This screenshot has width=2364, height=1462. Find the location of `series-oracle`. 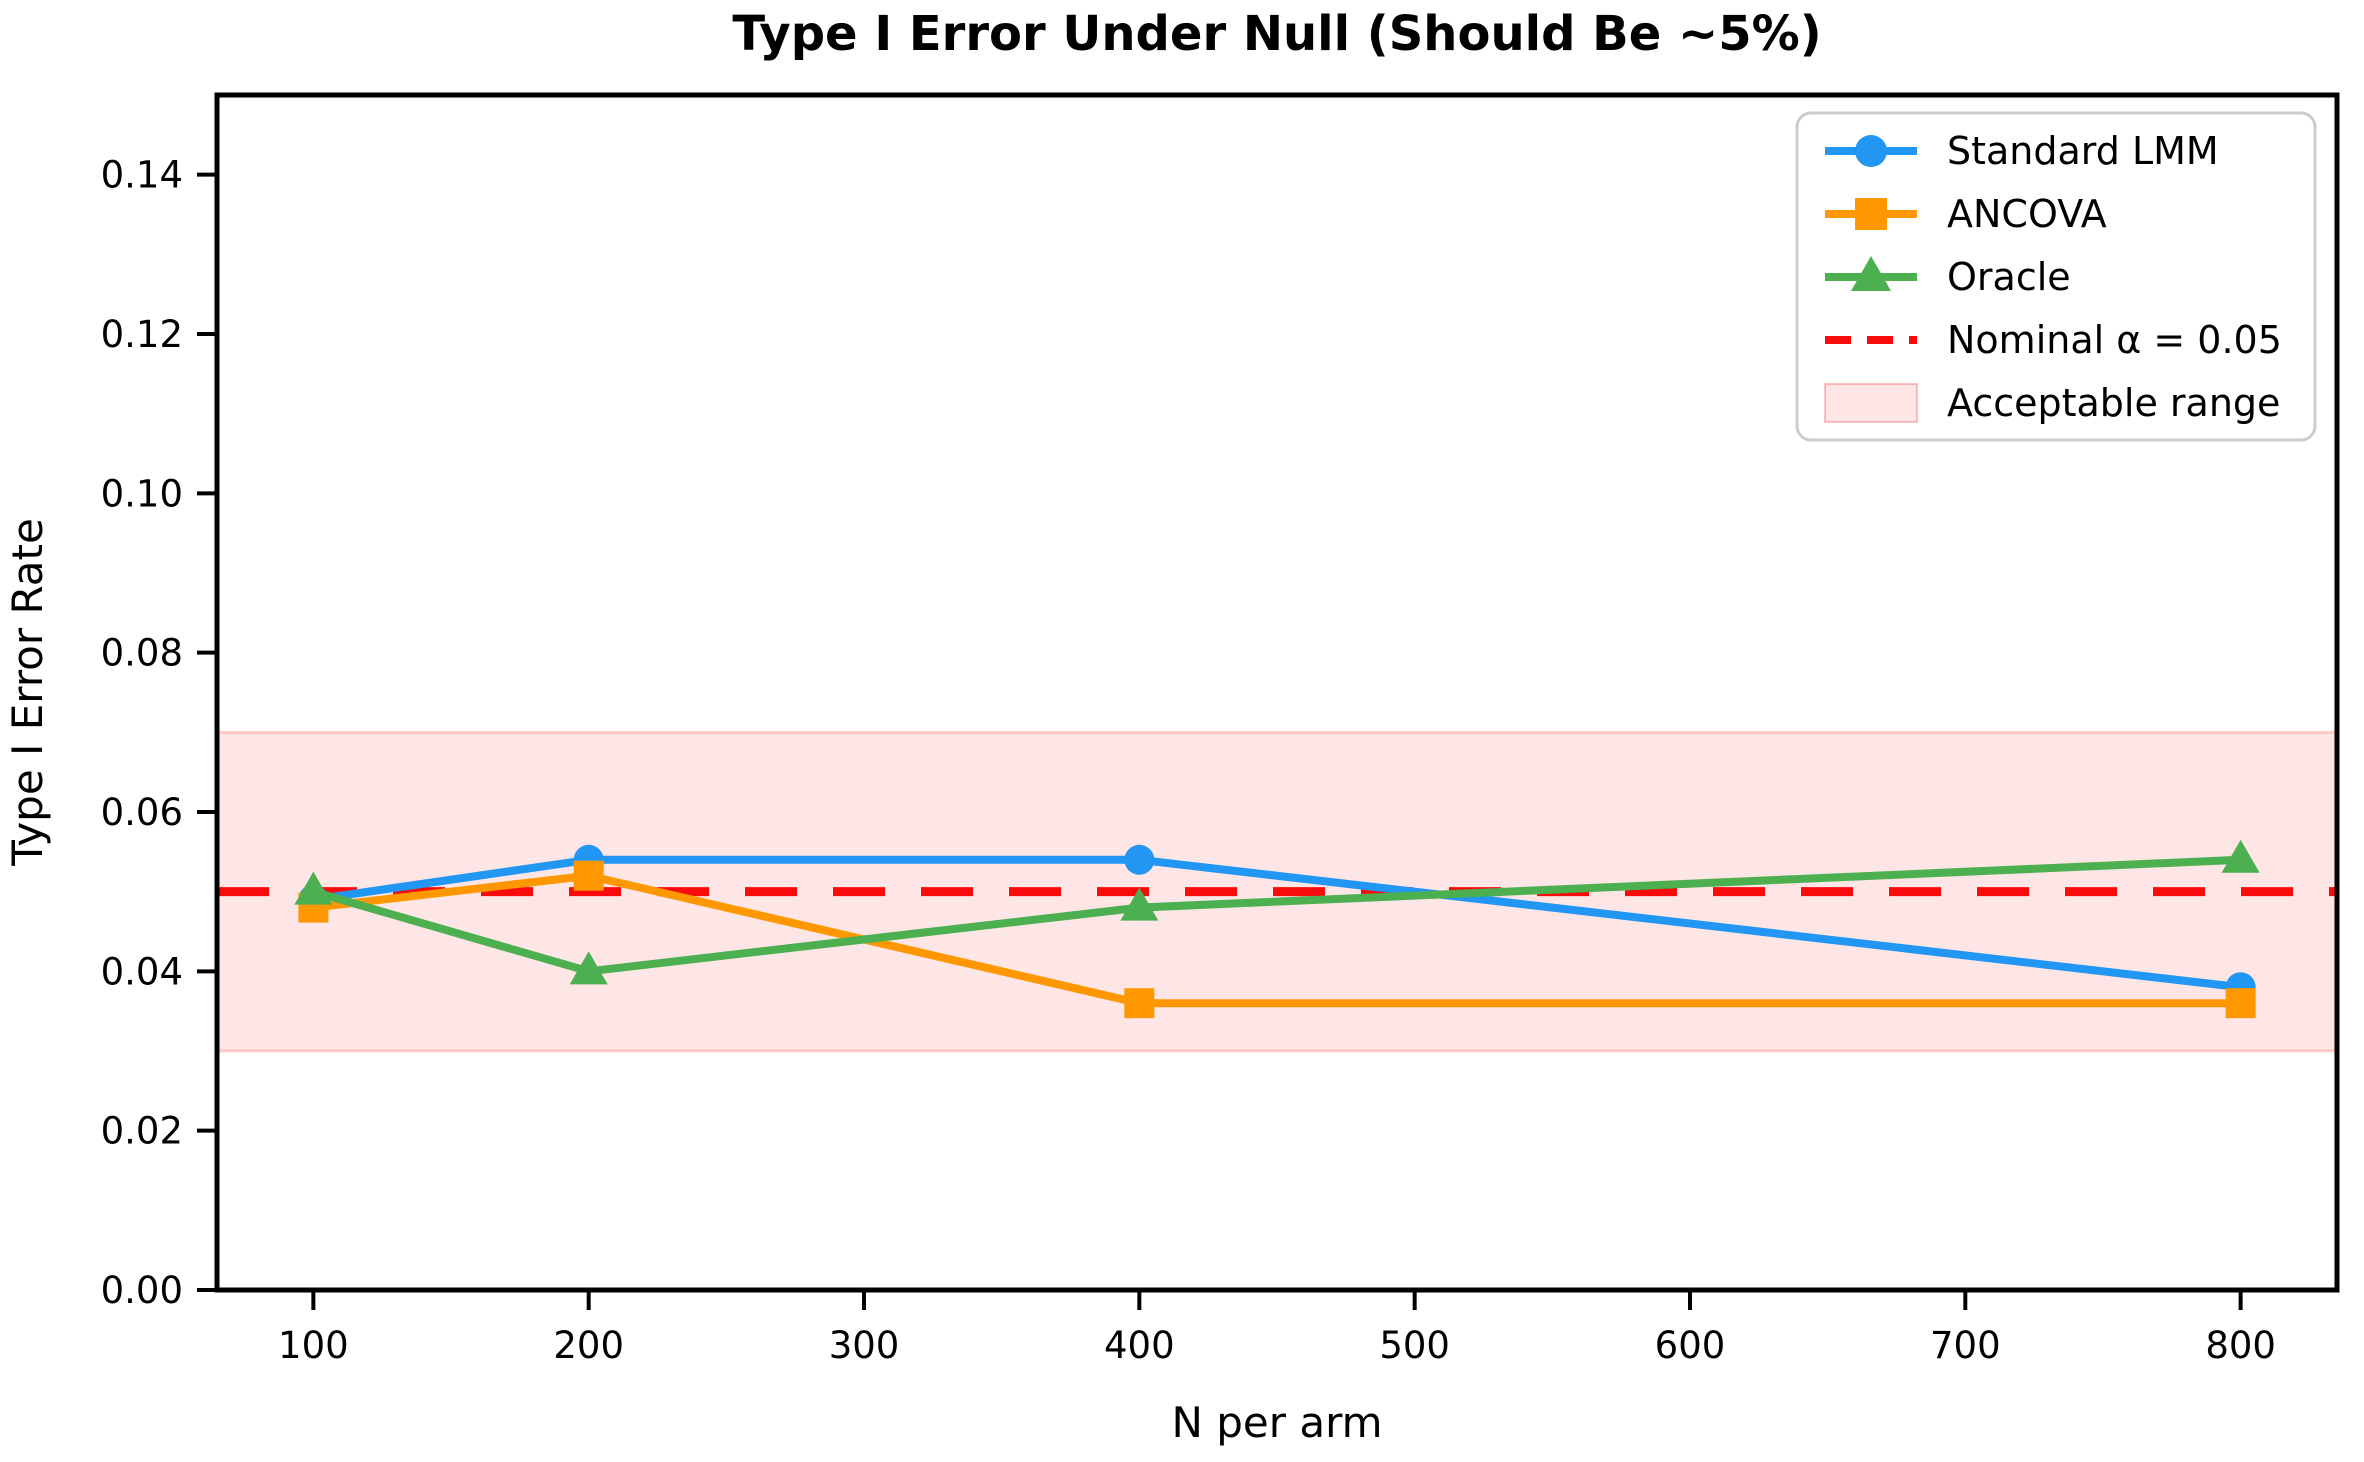

series-oracle is located at coordinates (1277, 912).